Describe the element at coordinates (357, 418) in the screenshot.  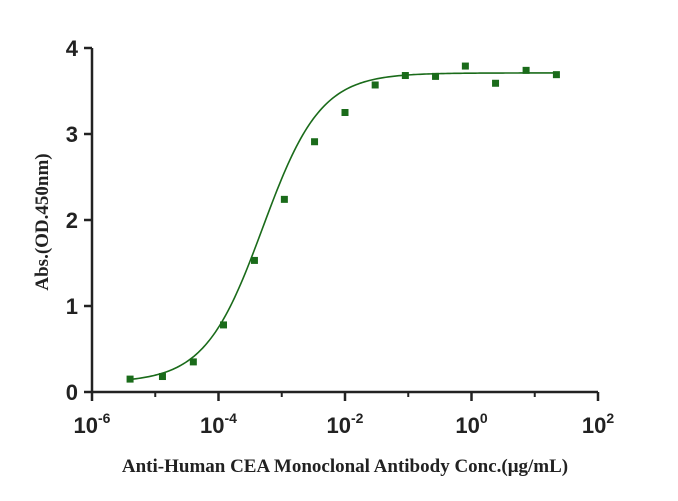
I see `x-tick-exponent: -2` at that location.